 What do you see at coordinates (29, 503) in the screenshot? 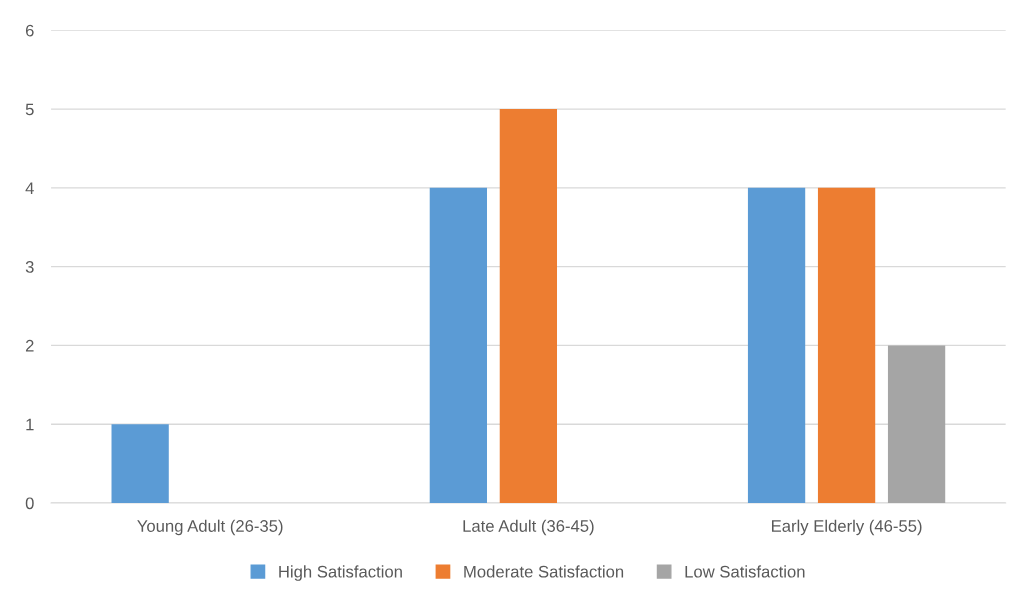
I see `y-tick-label: 0` at bounding box center [29, 503].